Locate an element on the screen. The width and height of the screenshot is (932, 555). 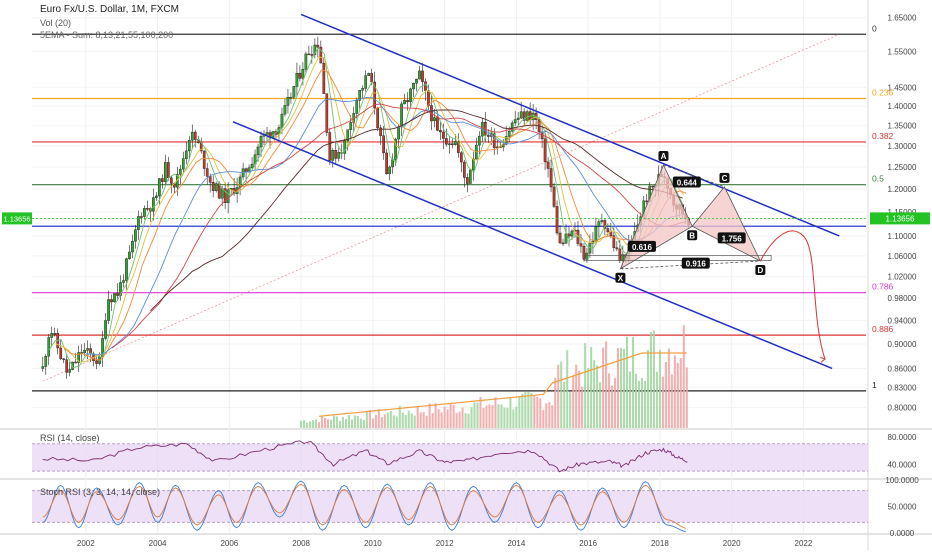
rsi-band is located at coordinates (450, 457).